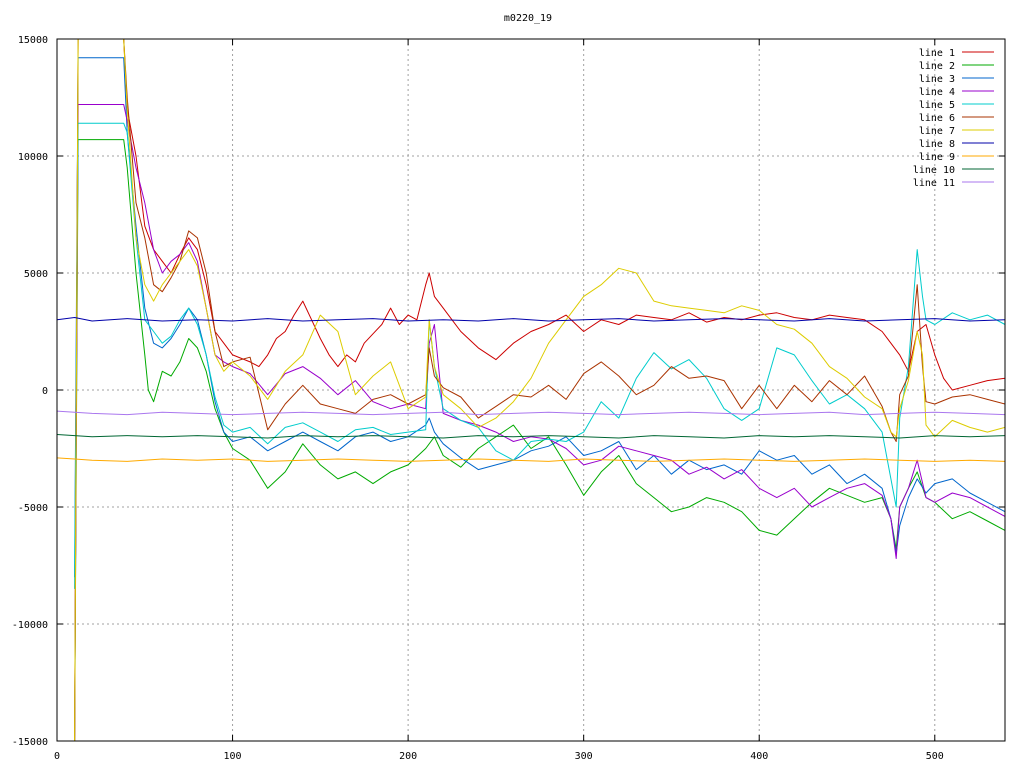  Describe the element at coordinates (30, 742) in the screenshot. I see `y-tick-label: -15000` at that location.